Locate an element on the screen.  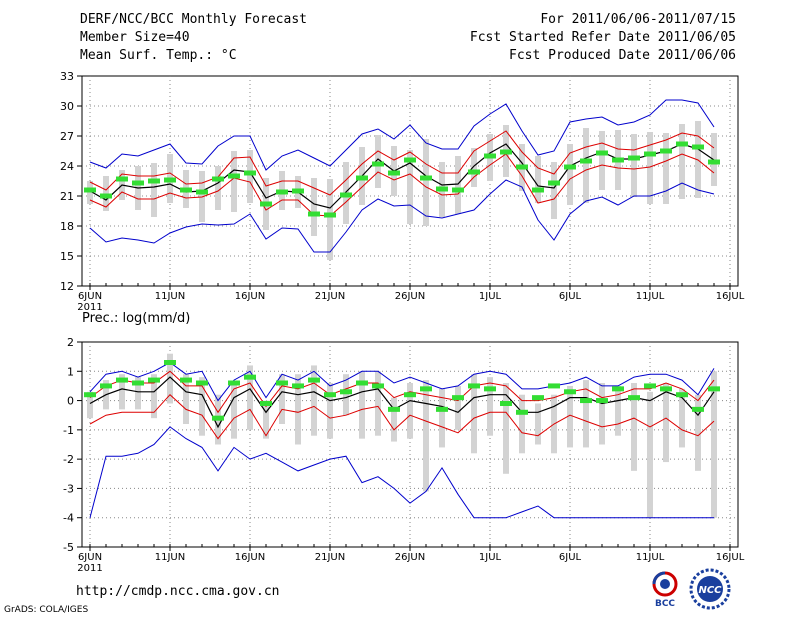
panel-title: Prec.: log(mm/d) is located at coordinates (136, 318).